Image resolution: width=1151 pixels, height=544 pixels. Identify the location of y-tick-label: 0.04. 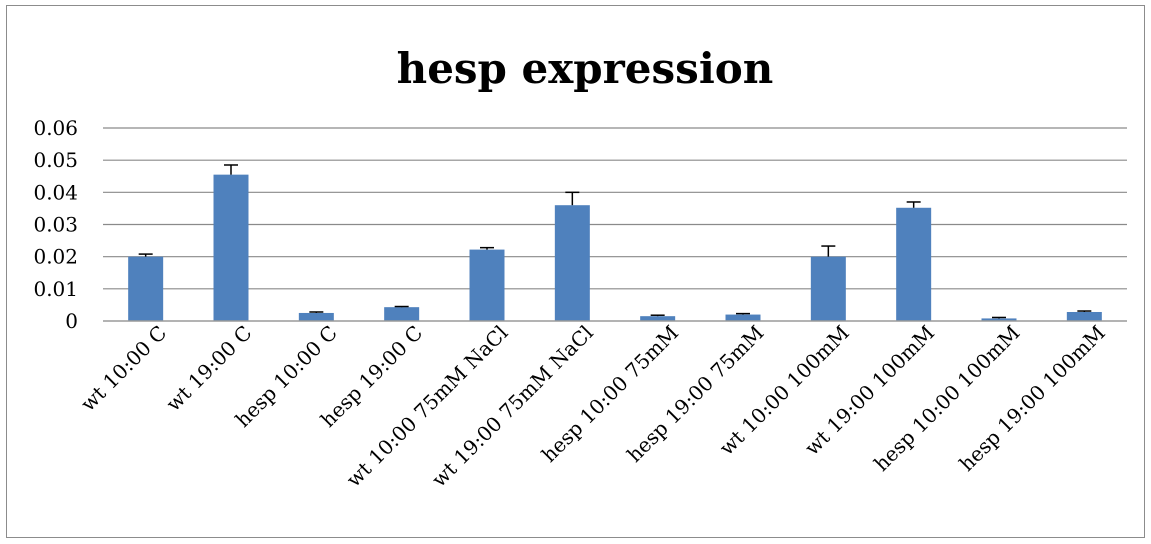
(55, 192).